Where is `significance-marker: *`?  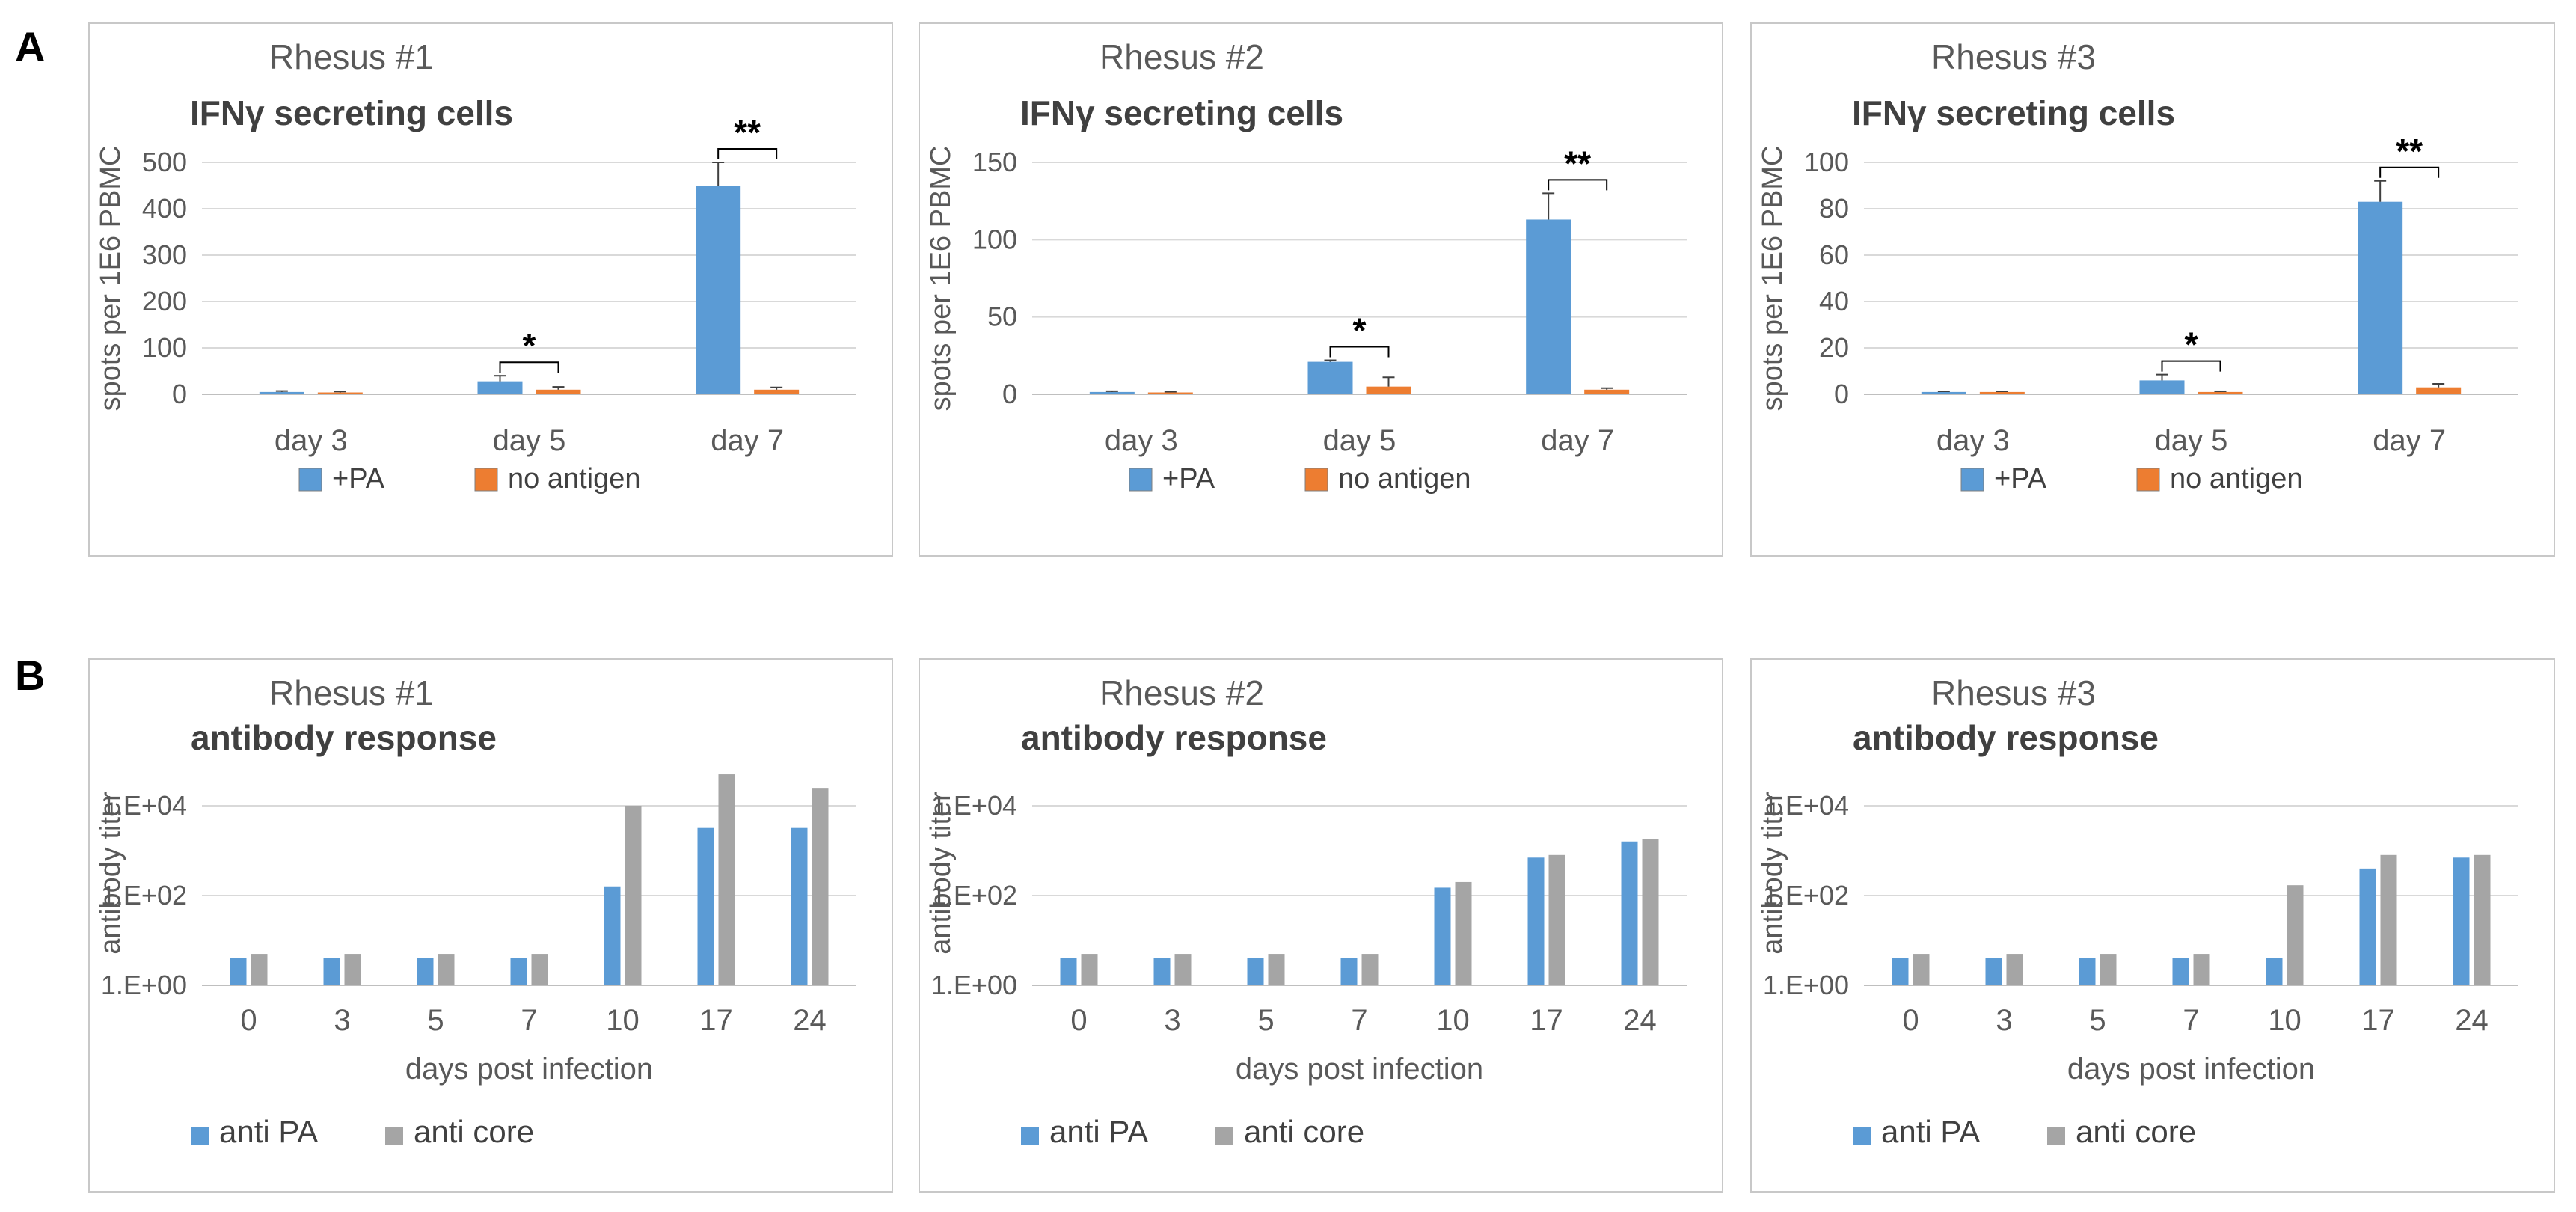
significance-marker: * is located at coordinates (2191, 344).